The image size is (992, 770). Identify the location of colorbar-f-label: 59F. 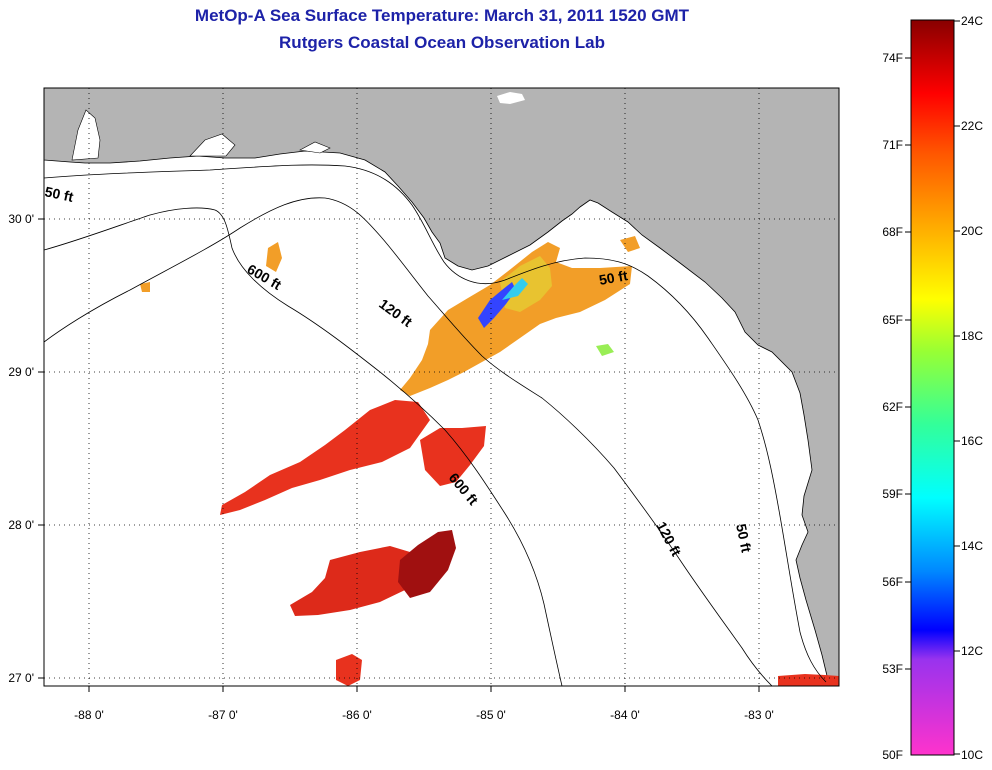
(892, 494).